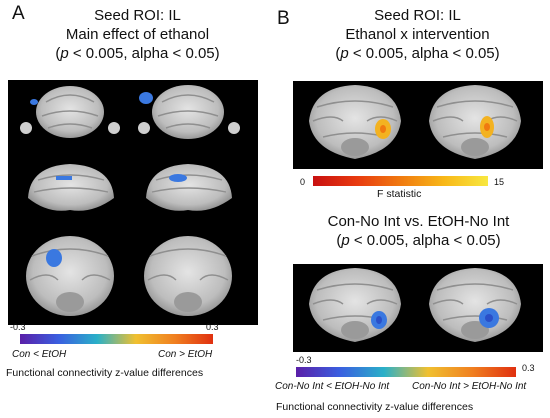 The width and height of the screenshot is (550, 418). What do you see at coordinates (116, 339) in the screenshot?
I see `panel-a-colorbar` at bounding box center [116, 339].